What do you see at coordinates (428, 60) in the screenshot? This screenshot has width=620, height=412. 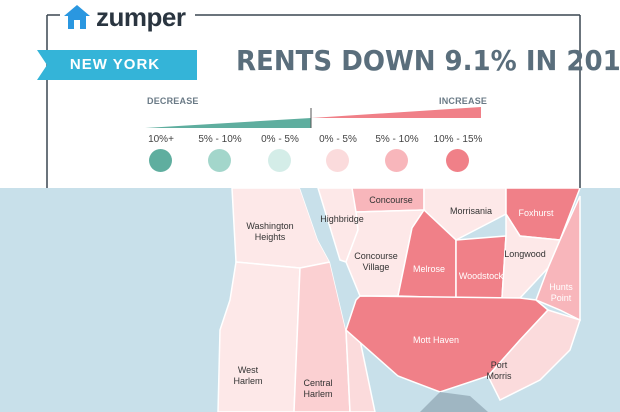 I see `page-title: RENTS DOWN 9.1% IN 2016` at bounding box center [428, 60].